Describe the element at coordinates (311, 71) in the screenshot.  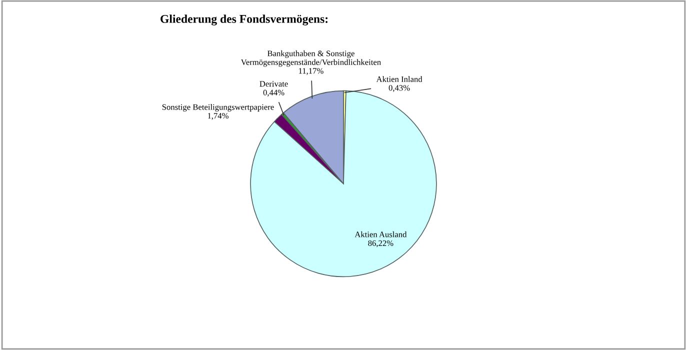
I see `data-label: 11,17%` at that location.